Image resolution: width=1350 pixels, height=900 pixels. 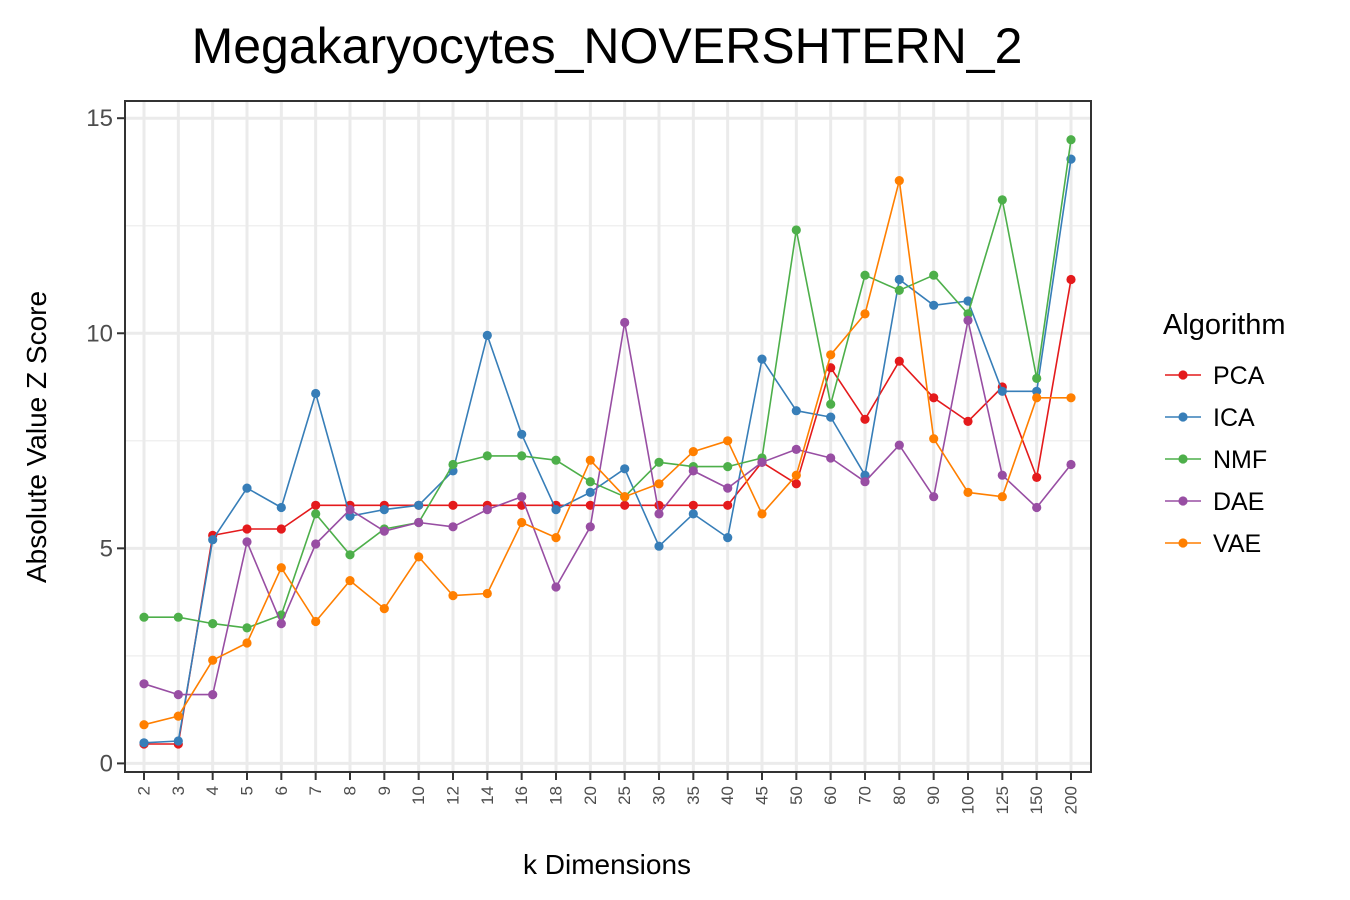 I want to click on legend-items: PCA ICA NMF DAE VAE, so click(x=1216, y=460).